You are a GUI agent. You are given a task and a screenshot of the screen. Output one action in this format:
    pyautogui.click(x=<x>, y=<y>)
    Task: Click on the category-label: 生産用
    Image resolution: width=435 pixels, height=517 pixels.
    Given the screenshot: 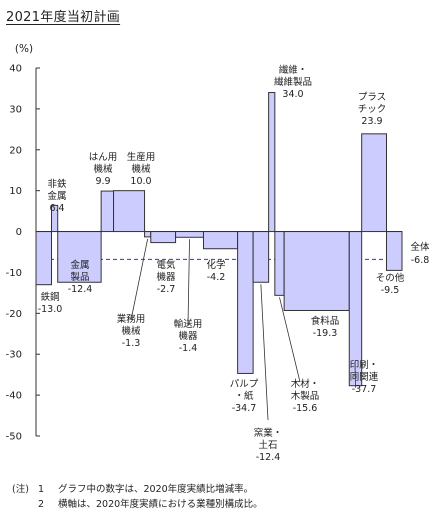 What is the action you would take?
    pyautogui.click(x=141, y=157)
    